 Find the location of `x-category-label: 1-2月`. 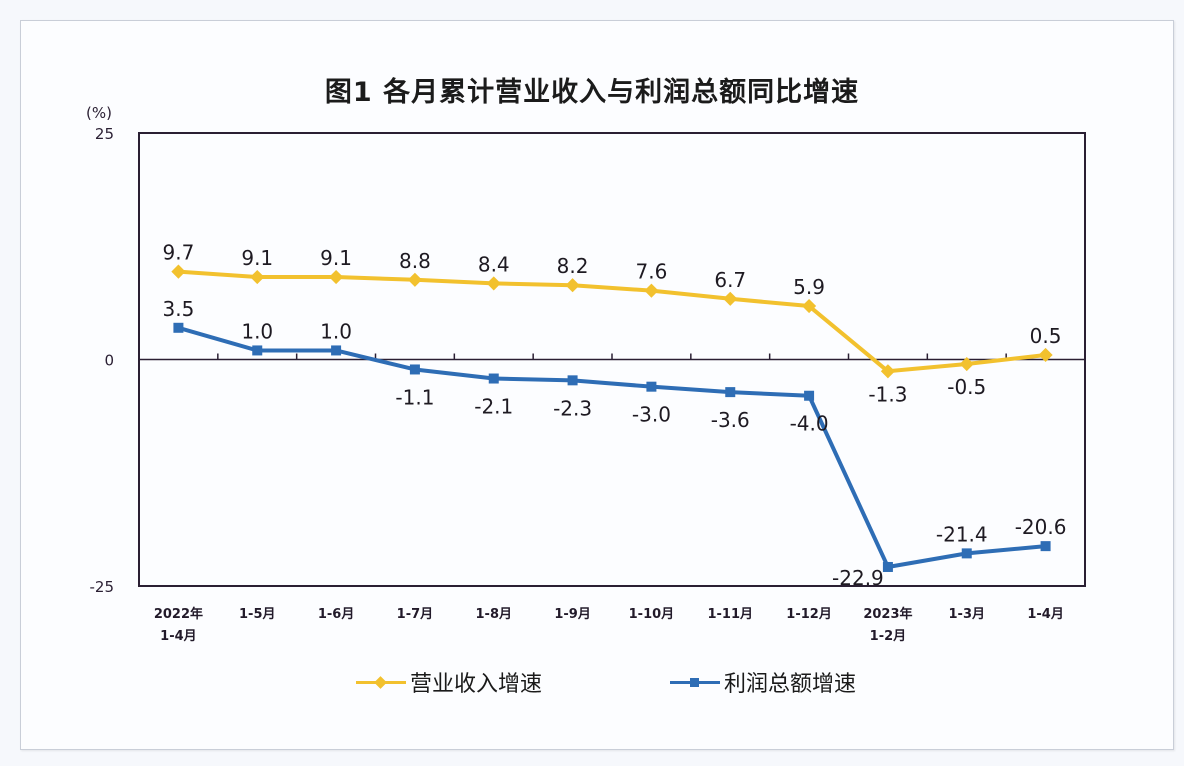

x-category-label: 1-2月 is located at coordinates (888, 636).